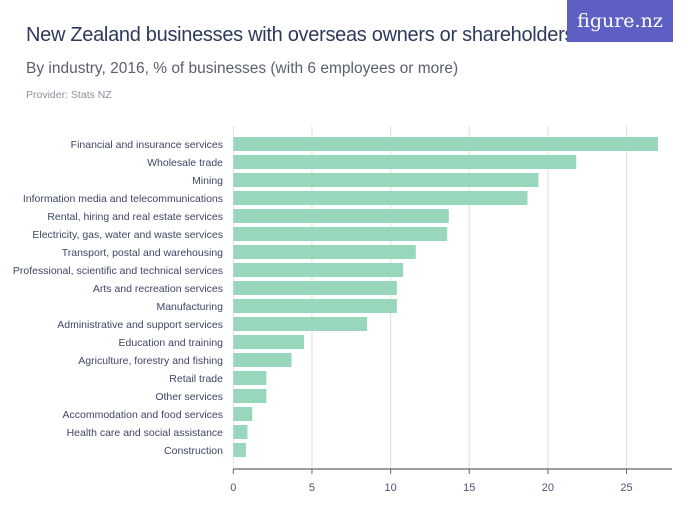 The height and width of the screenshot is (525, 700). What do you see at coordinates (390, 488) in the screenshot?
I see `x-tick-label: 10` at bounding box center [390, 488].